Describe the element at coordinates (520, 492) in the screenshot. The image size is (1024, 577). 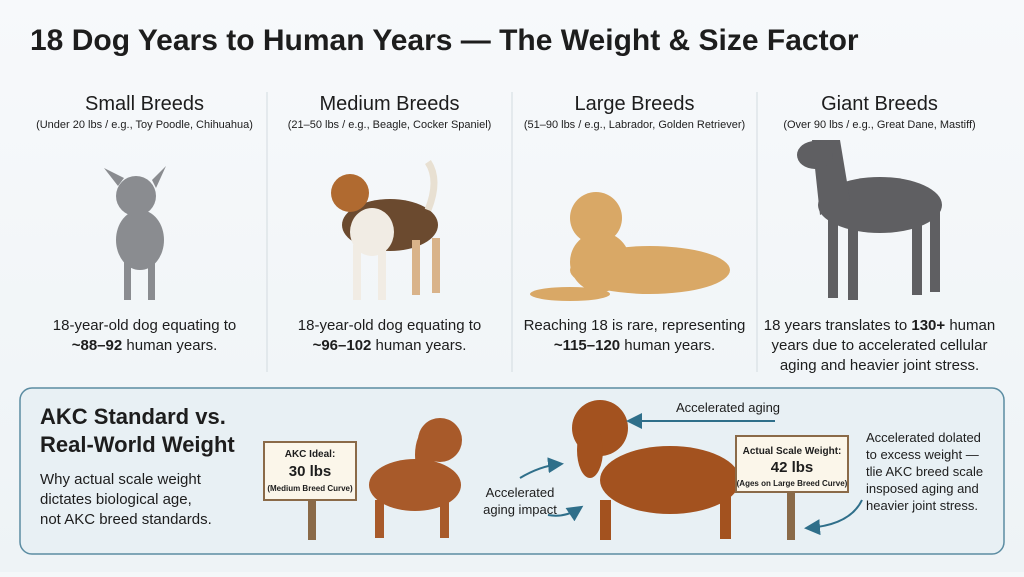
I see `arrow-label: Accelerated` at that location.